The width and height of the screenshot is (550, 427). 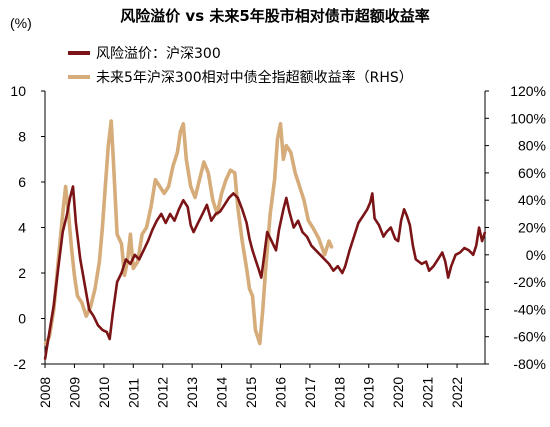 What do you see at coordinates (515, 227) in the screenshot?
I see `y-axis-right-ticks: -80% -60% -40% -20% 0% 20% 40% 60% 80% 100% 120%` at bounding box center [515, 227].